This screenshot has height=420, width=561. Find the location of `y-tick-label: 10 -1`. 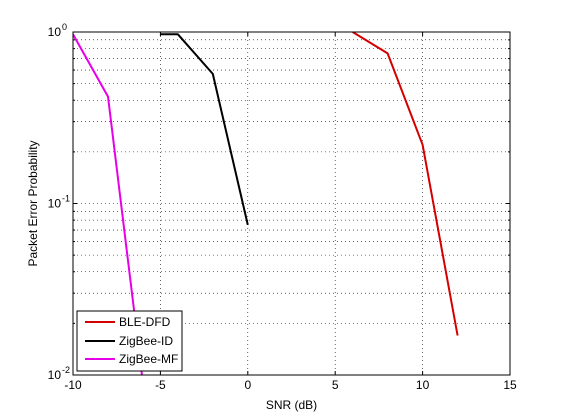

y-tick-label: 10 -1 is located at coordinates (59, 202).